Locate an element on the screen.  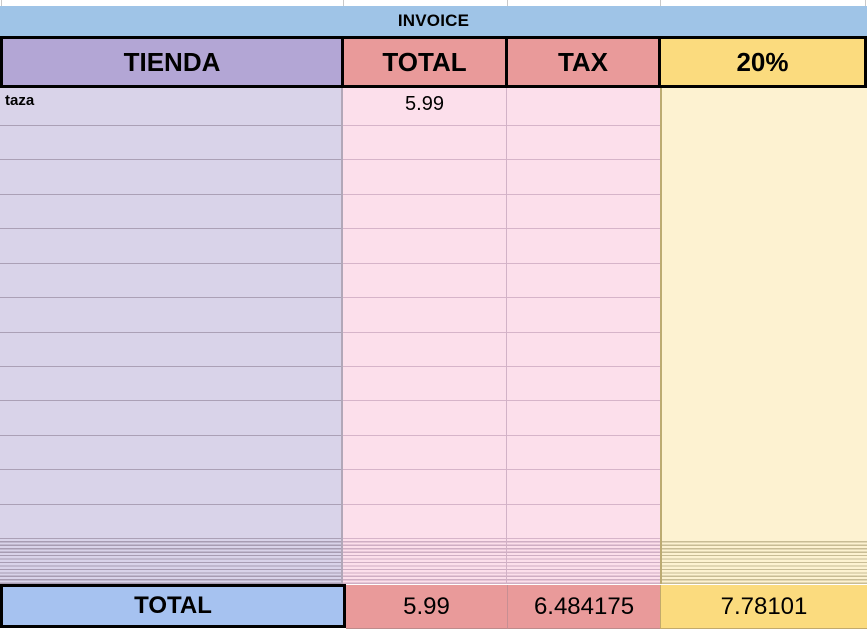
column-header-tax: TAX is located at coordinates (583, 62).